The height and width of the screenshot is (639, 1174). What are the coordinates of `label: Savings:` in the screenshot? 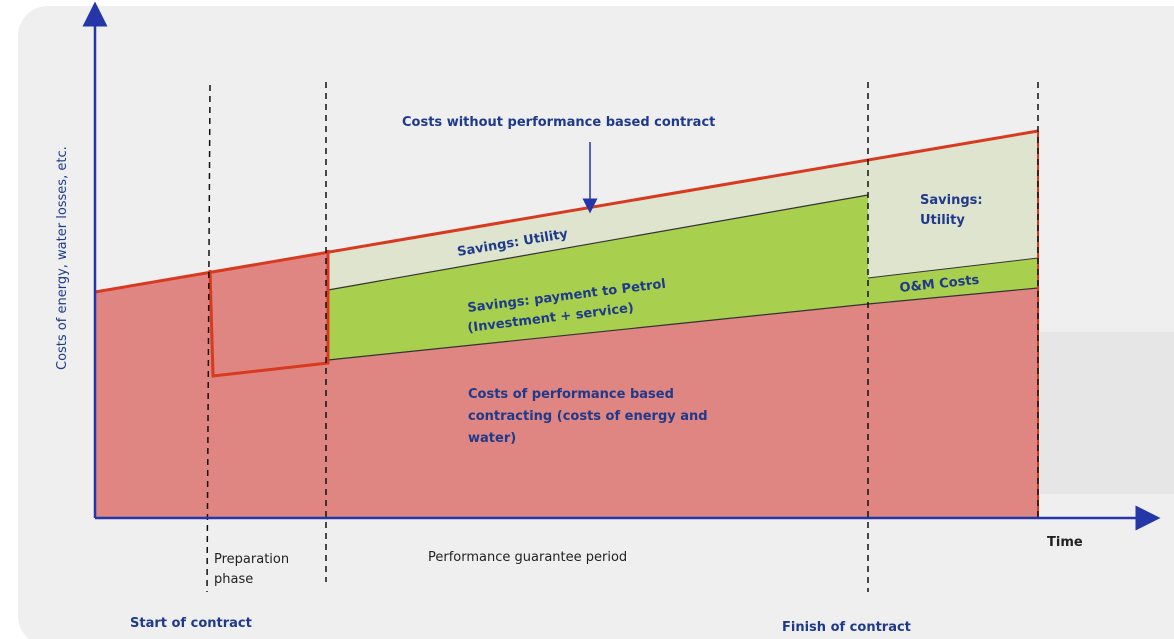 It's located at (951, 200).